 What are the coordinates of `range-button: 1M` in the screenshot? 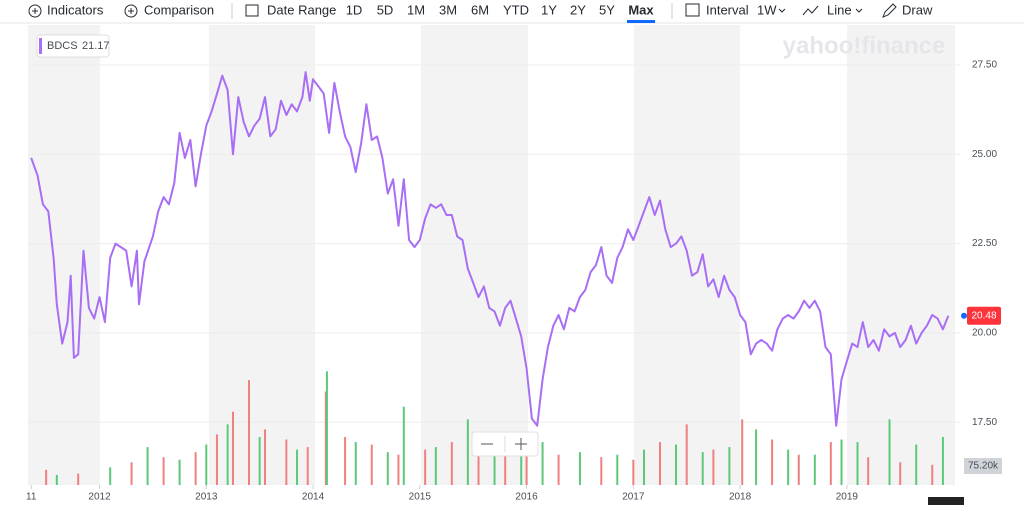 It's located at (416, 9).